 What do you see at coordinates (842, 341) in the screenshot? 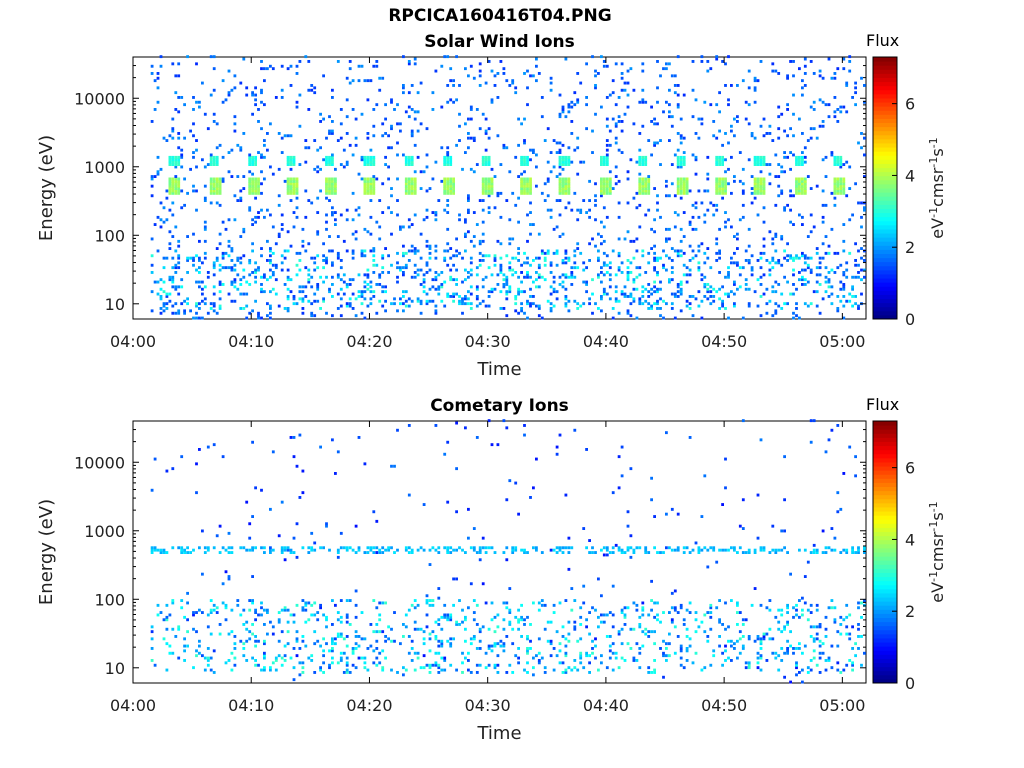
I see `x-tick-label: 05:00` at bounding box center [842, 341].